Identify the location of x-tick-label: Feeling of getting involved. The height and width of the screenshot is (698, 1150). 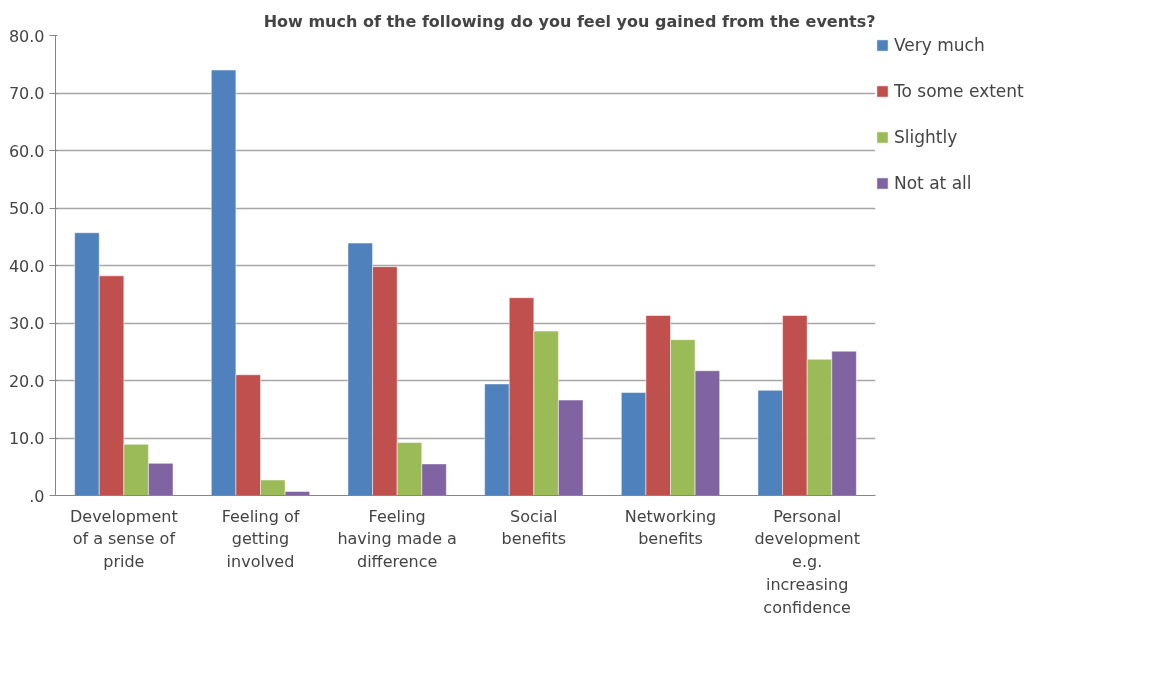
(260, 539).